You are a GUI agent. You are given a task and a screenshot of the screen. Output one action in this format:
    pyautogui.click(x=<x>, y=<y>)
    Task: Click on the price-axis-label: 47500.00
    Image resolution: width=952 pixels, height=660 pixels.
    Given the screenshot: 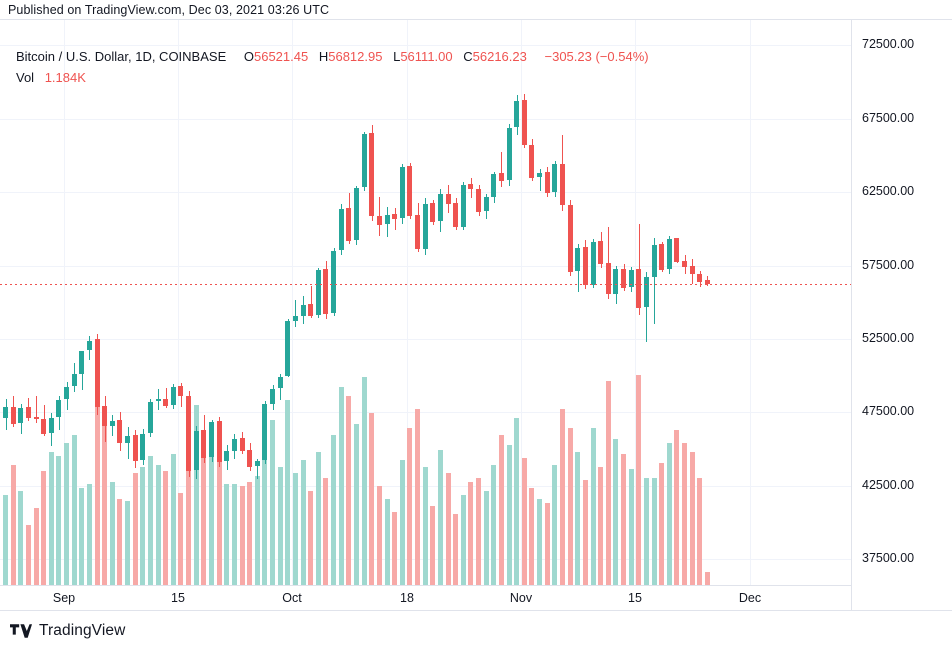 What is the action you would take?
    pyautogui.click(x=888, y=411)
    